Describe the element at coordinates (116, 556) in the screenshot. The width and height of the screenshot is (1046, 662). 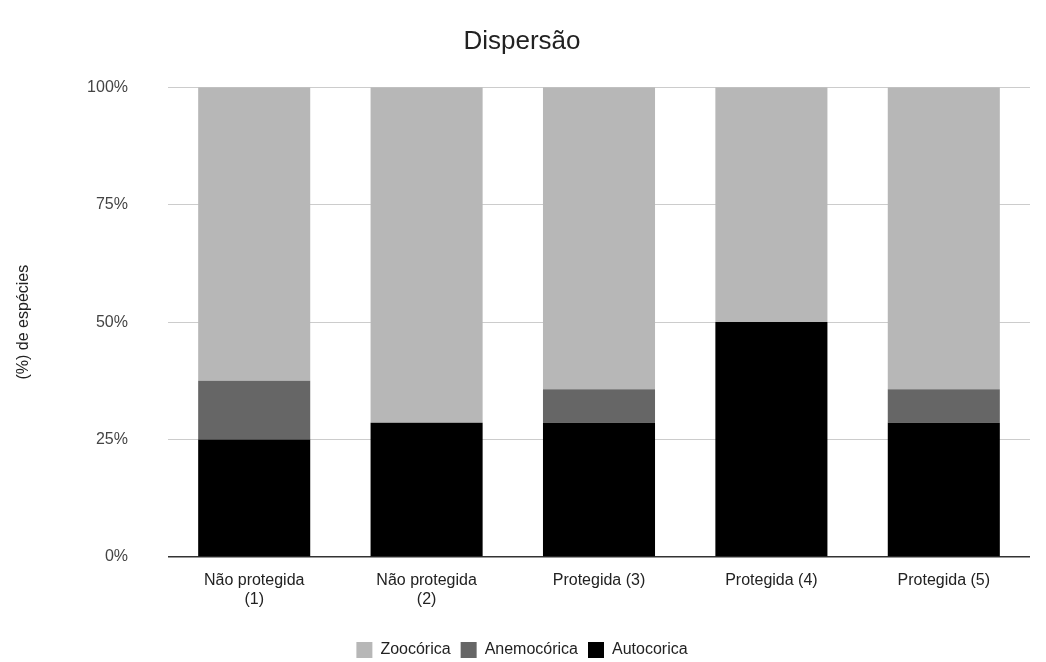
I see `y-tick-label: 0%` at that location.